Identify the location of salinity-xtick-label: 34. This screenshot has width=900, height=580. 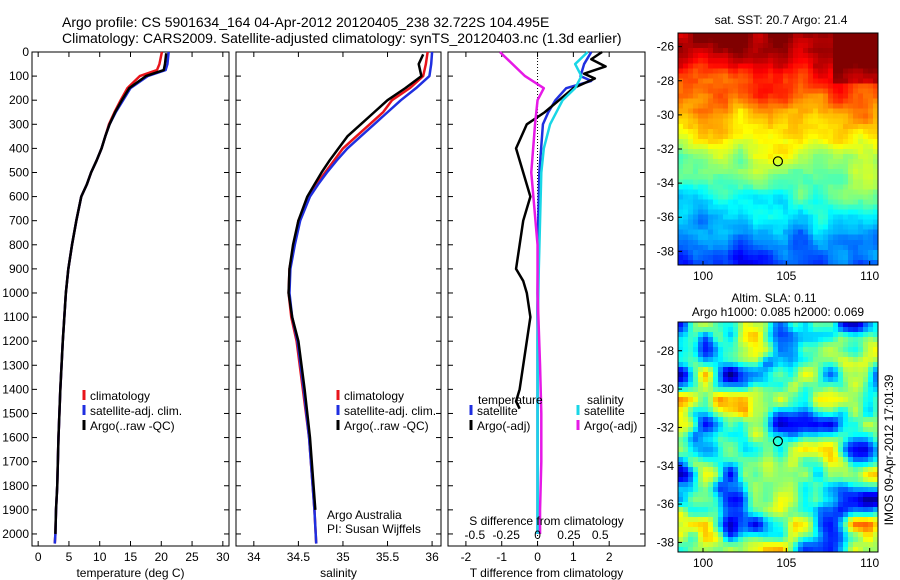
(254, 557).